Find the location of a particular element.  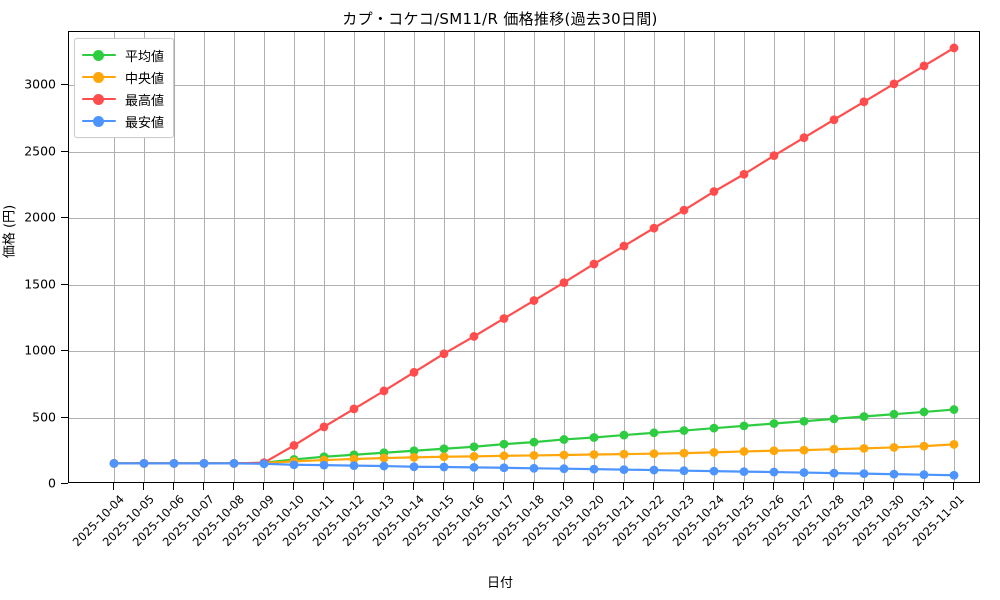

series-最安値 is located at coordinates (534, 469).